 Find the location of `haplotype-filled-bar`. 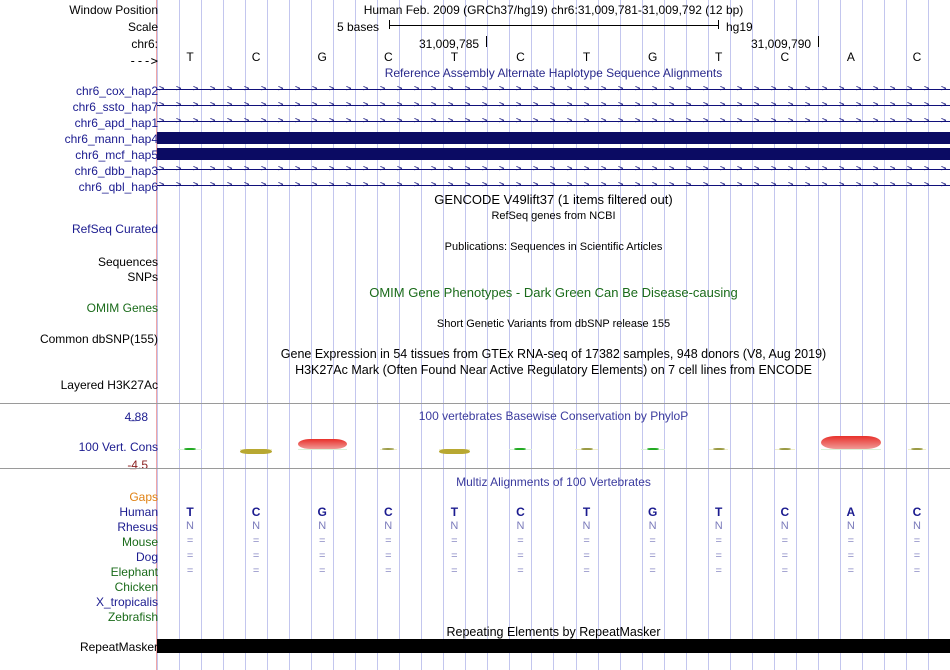

haplotype-filled-bar is located at coordinates (553, 154).